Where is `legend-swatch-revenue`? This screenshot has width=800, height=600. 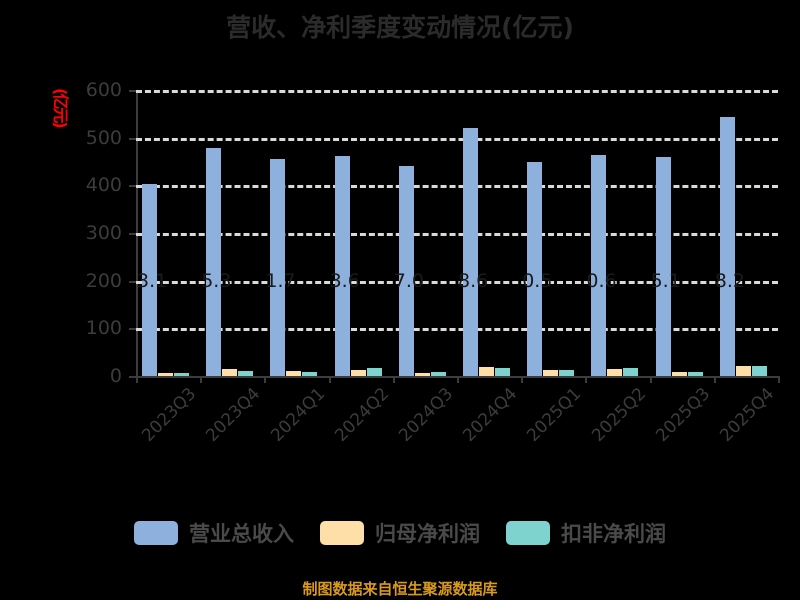 legend-swatch-revenue is located at coordinates (156, 533).